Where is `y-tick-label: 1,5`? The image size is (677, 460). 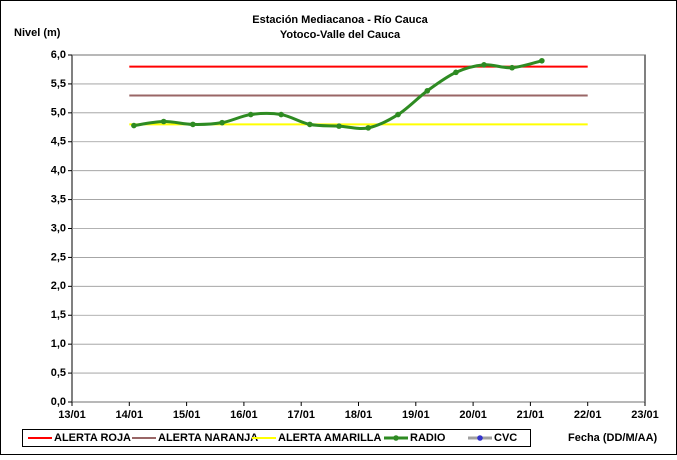 y-tick-label: 1,5 is located at coordinates (58, 315).